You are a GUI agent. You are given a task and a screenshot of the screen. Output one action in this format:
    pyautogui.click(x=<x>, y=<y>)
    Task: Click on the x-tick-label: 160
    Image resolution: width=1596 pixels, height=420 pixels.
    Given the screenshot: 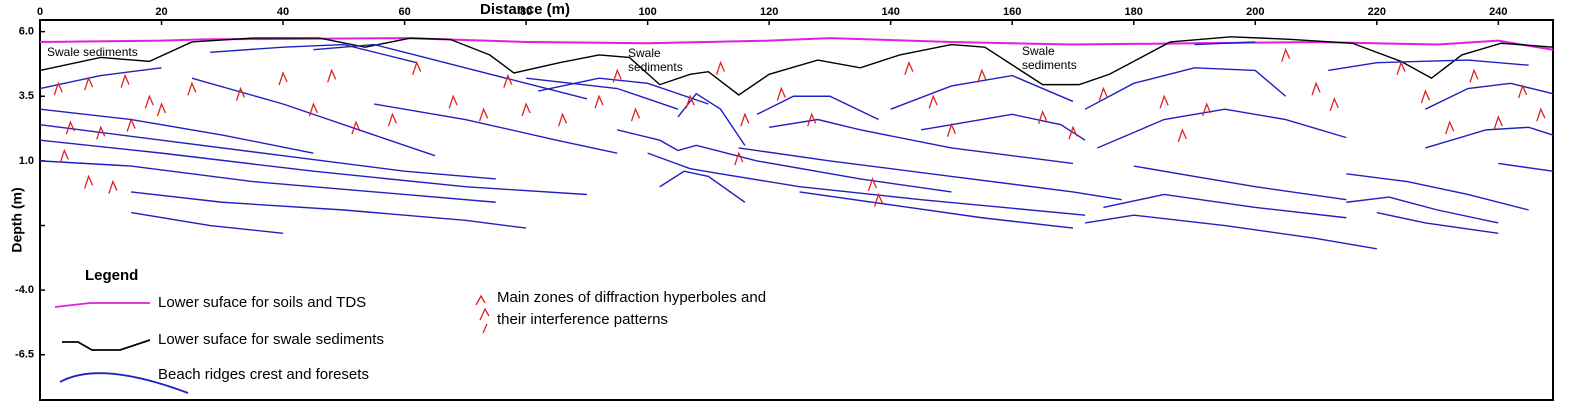 What is the action you would take?
    pyautogui.click(x=1012, y=12)
    